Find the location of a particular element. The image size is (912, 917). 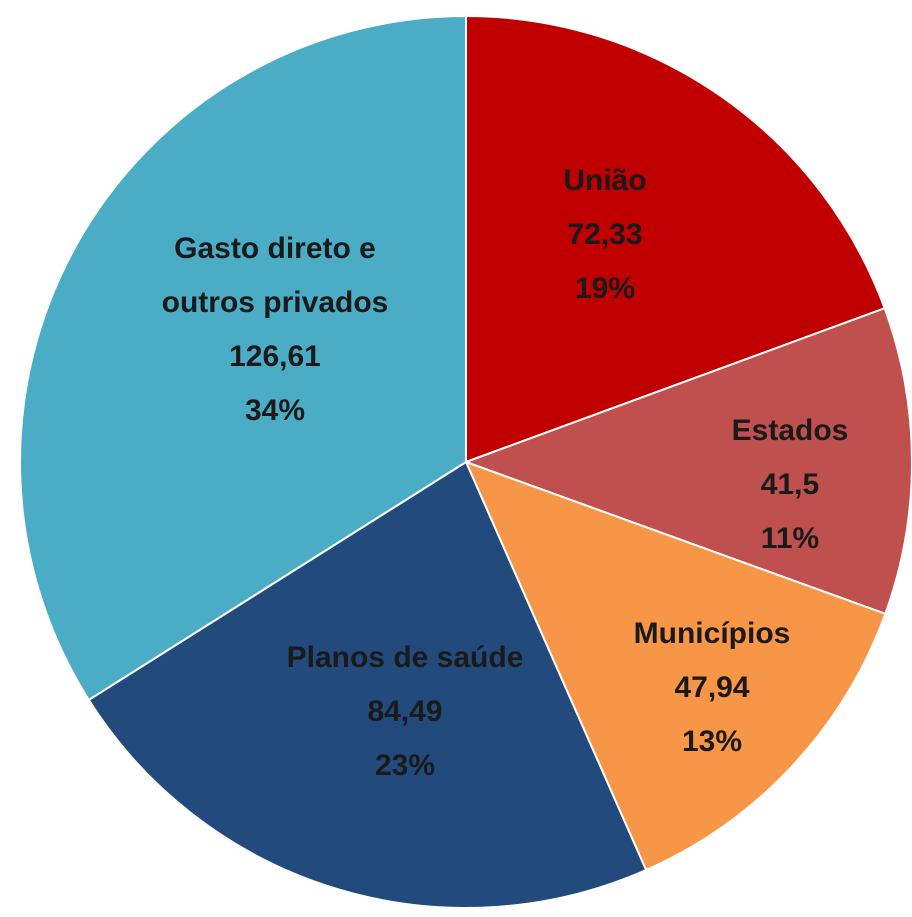

percent-label: 13% is located at coordinates (712, 741).